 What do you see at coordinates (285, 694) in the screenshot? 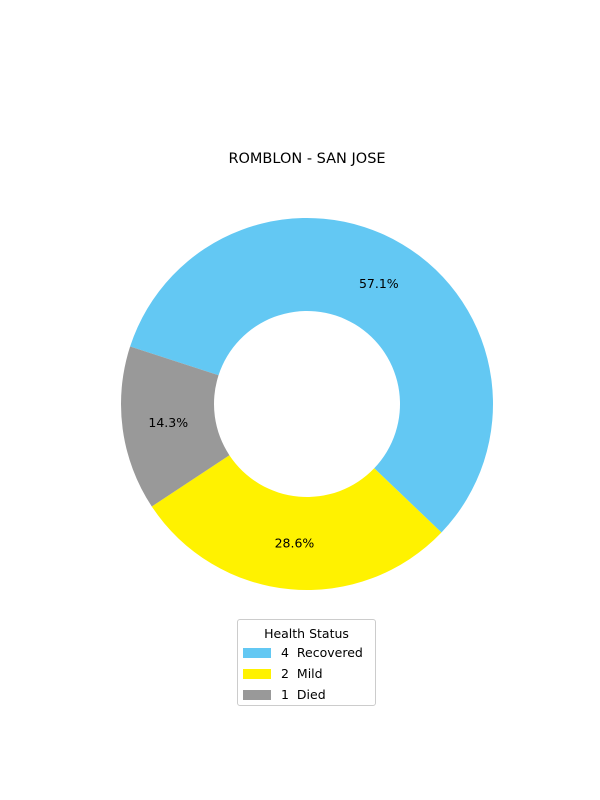
I see `legend-count: 1` at bounding box center [285, 694].